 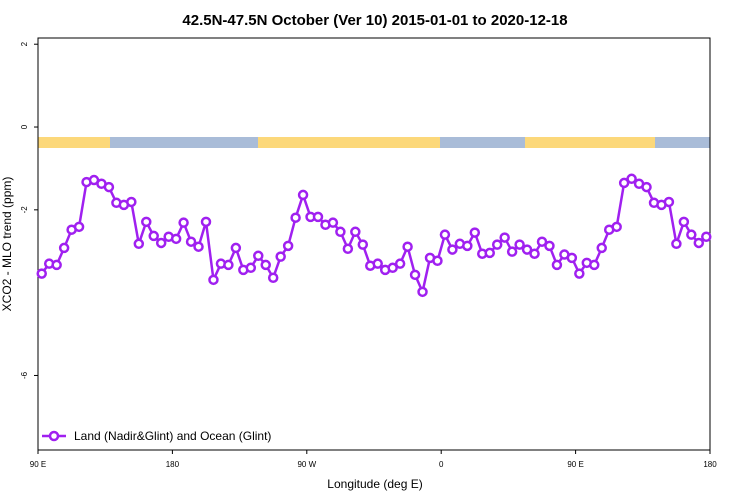 What do you see at coordinates (24, 43) in the screenshot?
I see `y-tick-label: 2` at bounding box center [24, 43].